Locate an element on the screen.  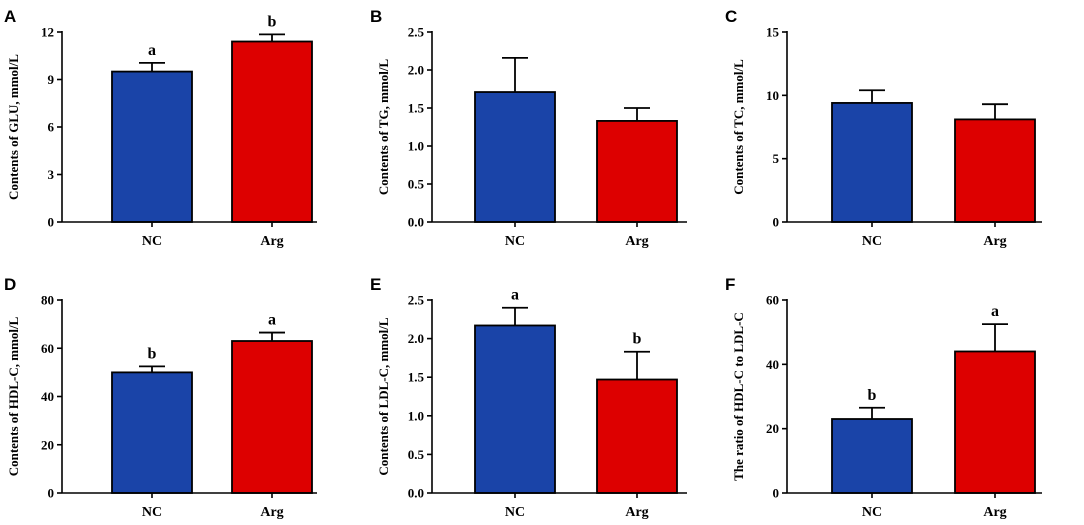
y-tick-label: 6 is located at coordinates (51, 127).